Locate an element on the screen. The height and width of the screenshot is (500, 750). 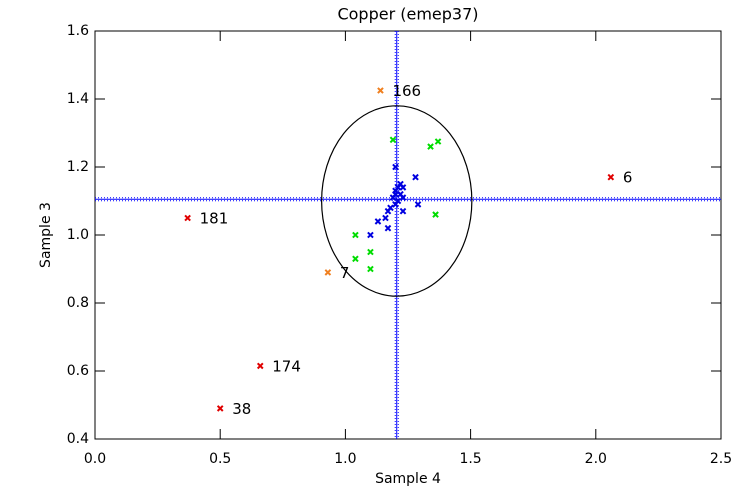
point-label: 174 is located at coordinates (286, 366).